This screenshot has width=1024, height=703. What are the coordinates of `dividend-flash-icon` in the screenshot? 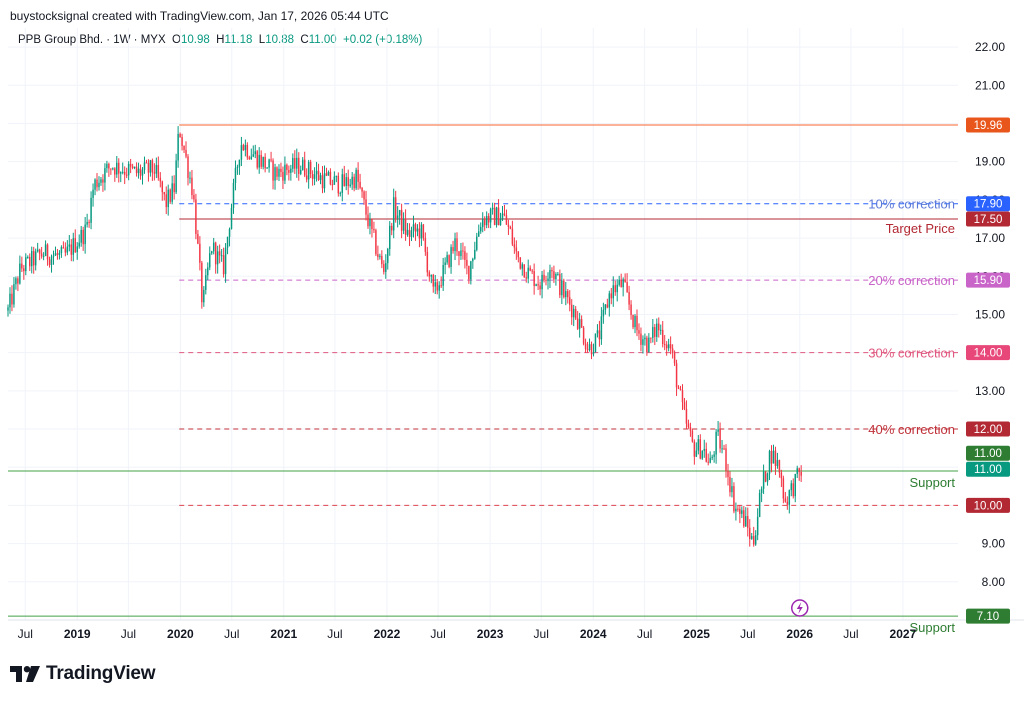 It's located at (800, 608).